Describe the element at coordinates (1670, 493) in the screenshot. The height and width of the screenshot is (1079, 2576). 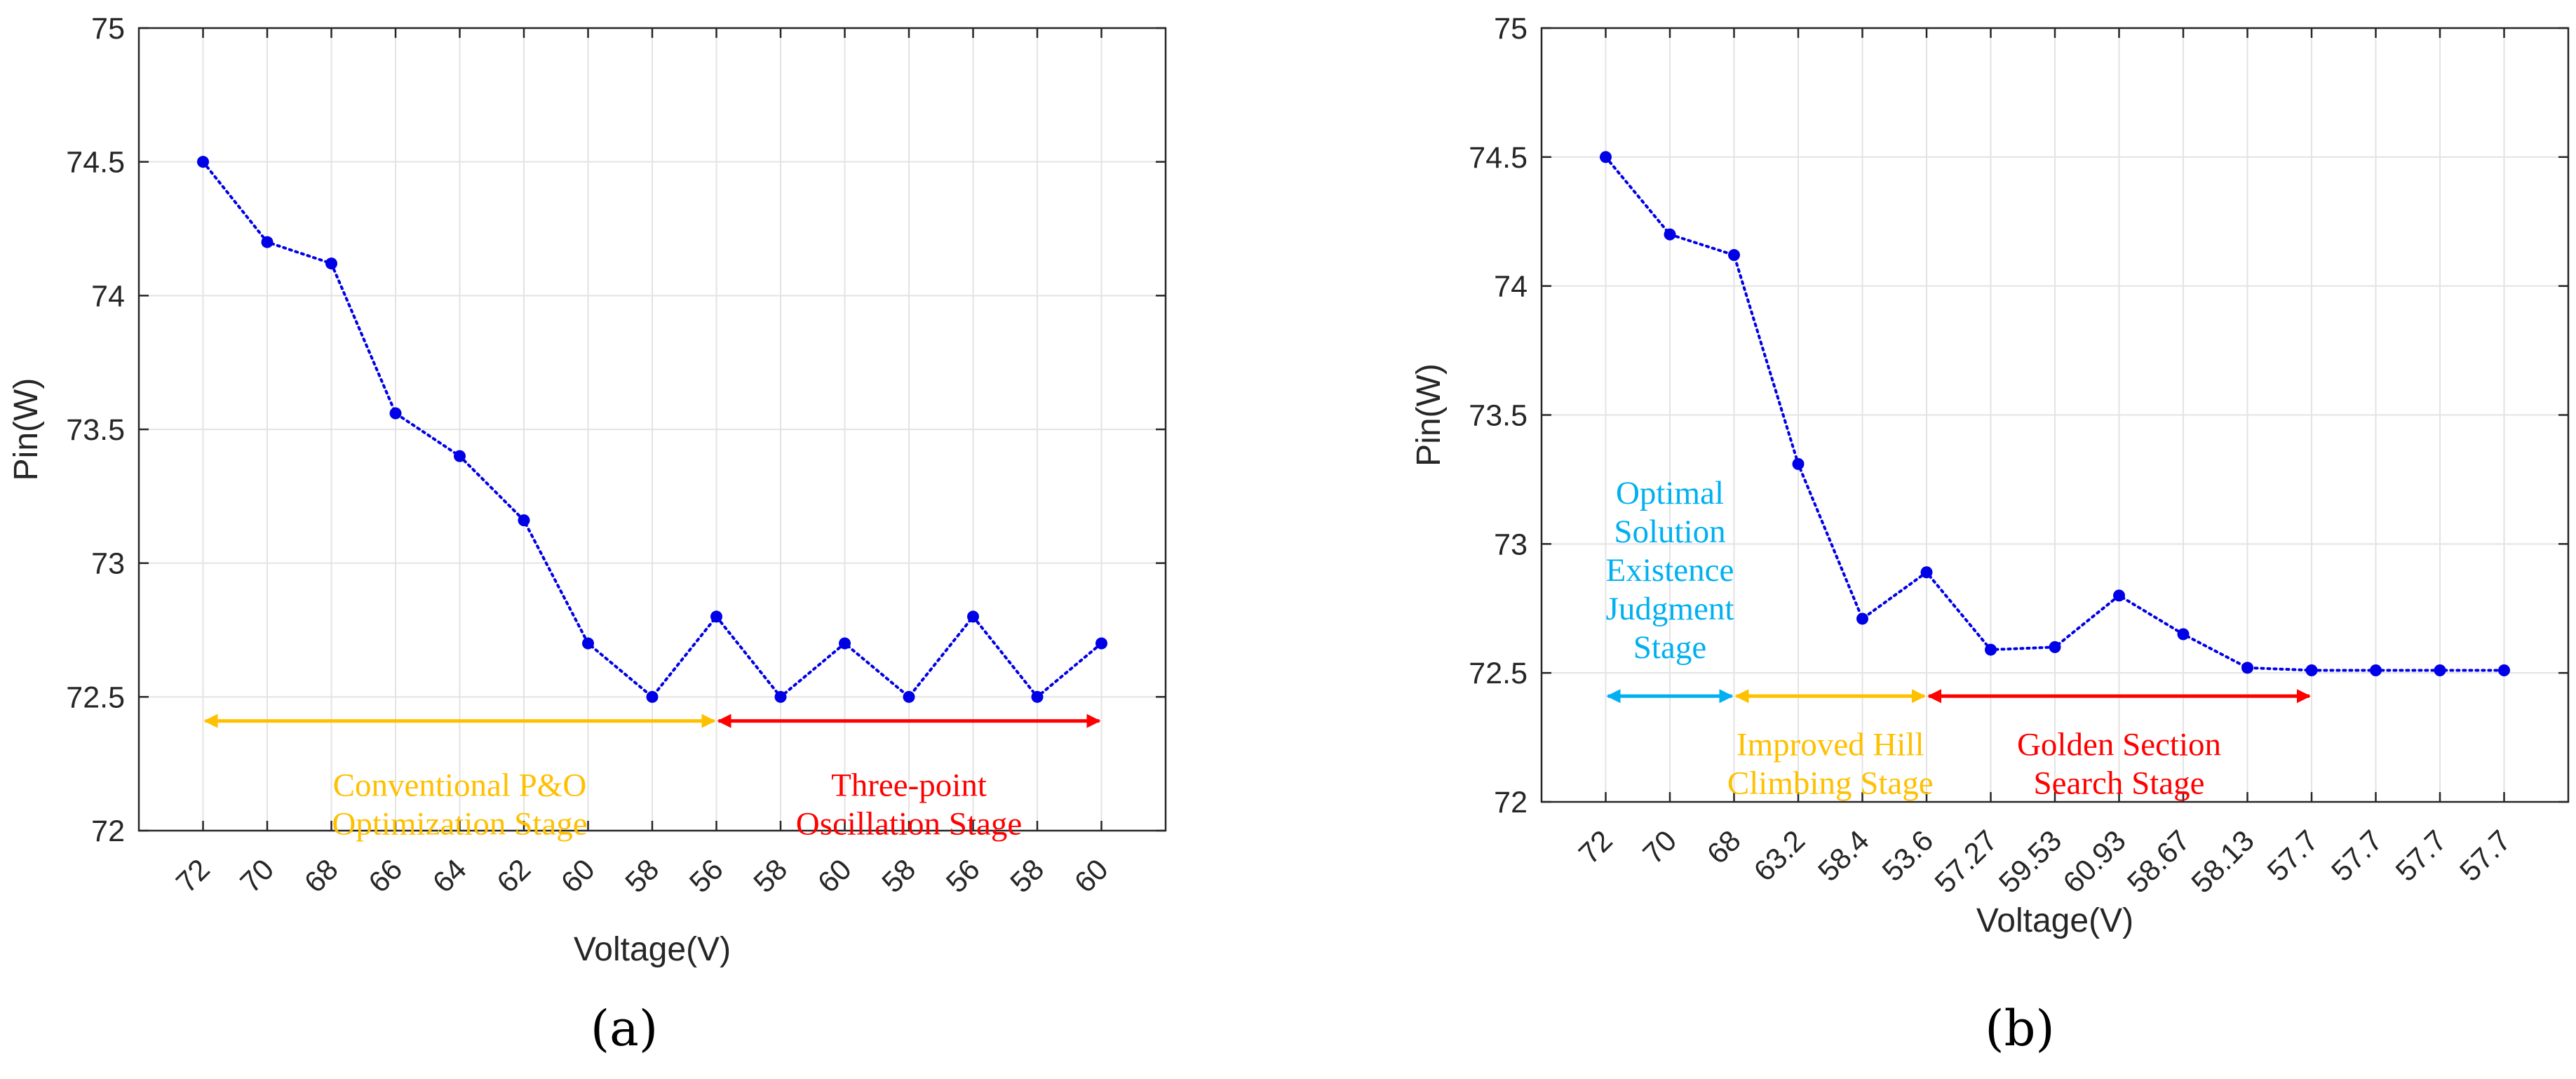
I see `stage-annotation-line: Optimal` at that location.